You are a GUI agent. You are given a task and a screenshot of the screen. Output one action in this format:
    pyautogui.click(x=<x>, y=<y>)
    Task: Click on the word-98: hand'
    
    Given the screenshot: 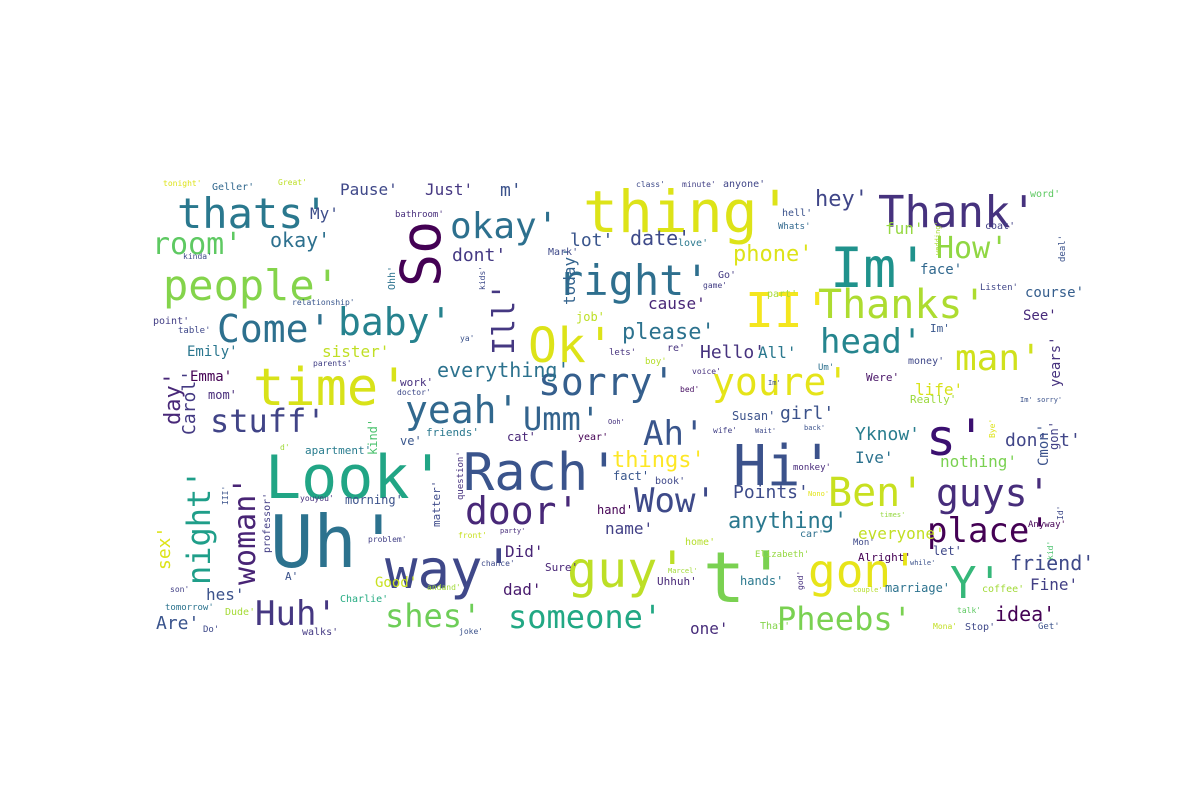 What is the action you would take?
    pyautogui.click(x=615, y=510)
    